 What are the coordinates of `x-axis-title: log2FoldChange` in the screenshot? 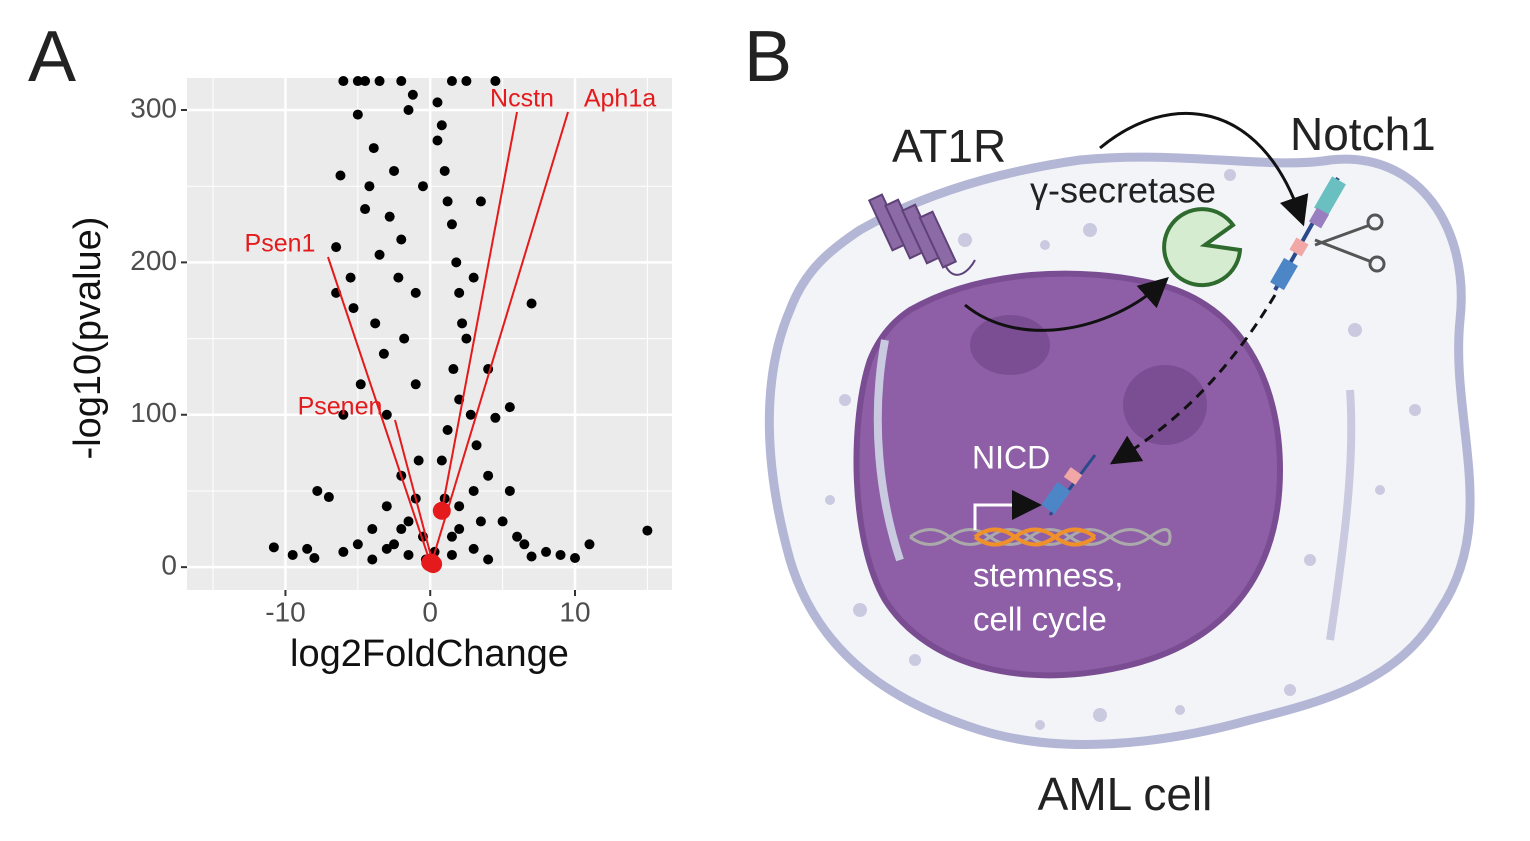 It's located at (429, 654).